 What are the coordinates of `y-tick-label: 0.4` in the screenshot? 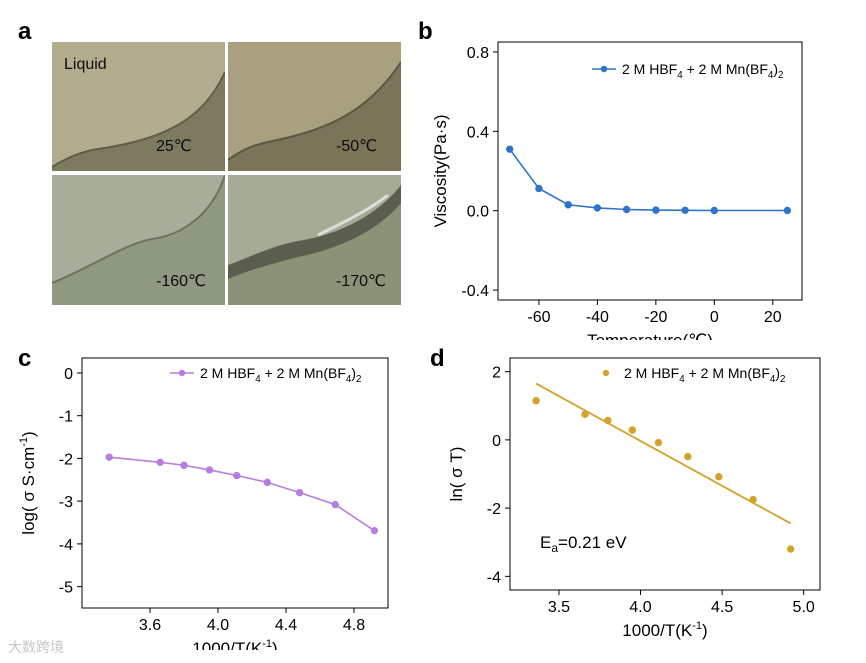 It's located at (478, 132).